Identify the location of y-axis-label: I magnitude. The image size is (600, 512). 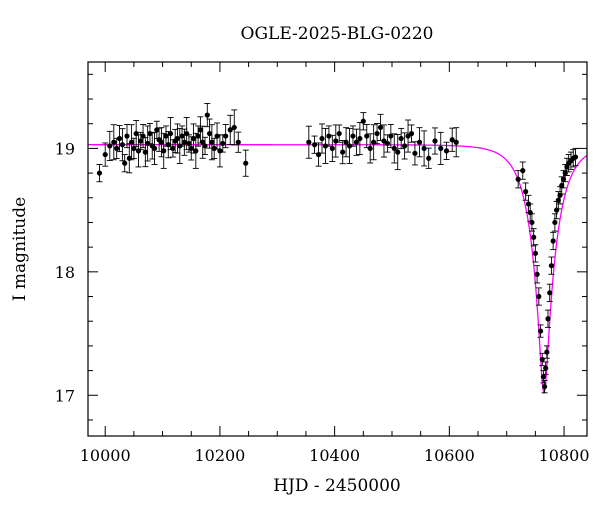
(20, 249).